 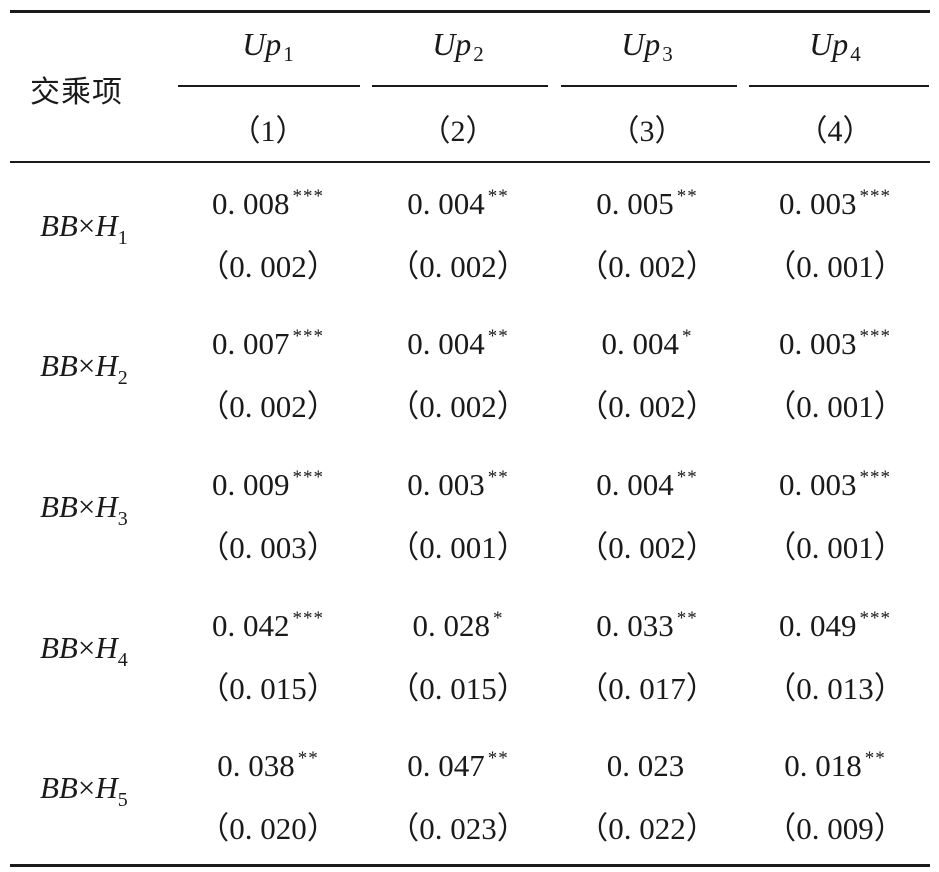 I want to click on coefficient-value: 0. 047, so click(x=446, y=765).